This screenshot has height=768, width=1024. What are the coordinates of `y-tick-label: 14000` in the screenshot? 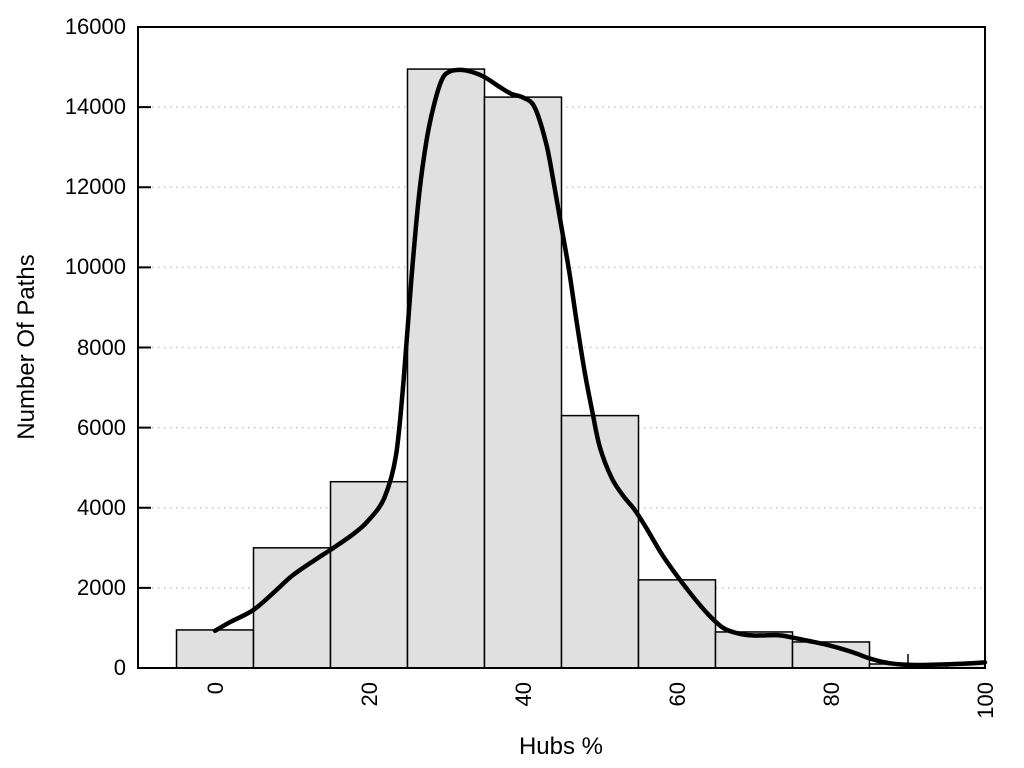 It's located at (95, 107).